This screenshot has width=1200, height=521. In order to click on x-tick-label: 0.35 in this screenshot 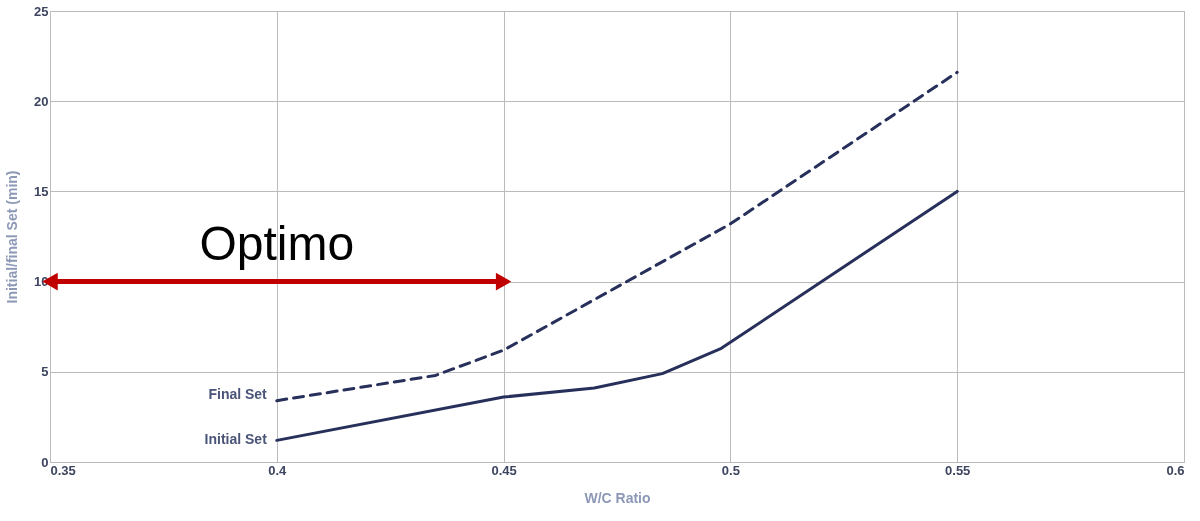, I will do `click(63, 470)`.